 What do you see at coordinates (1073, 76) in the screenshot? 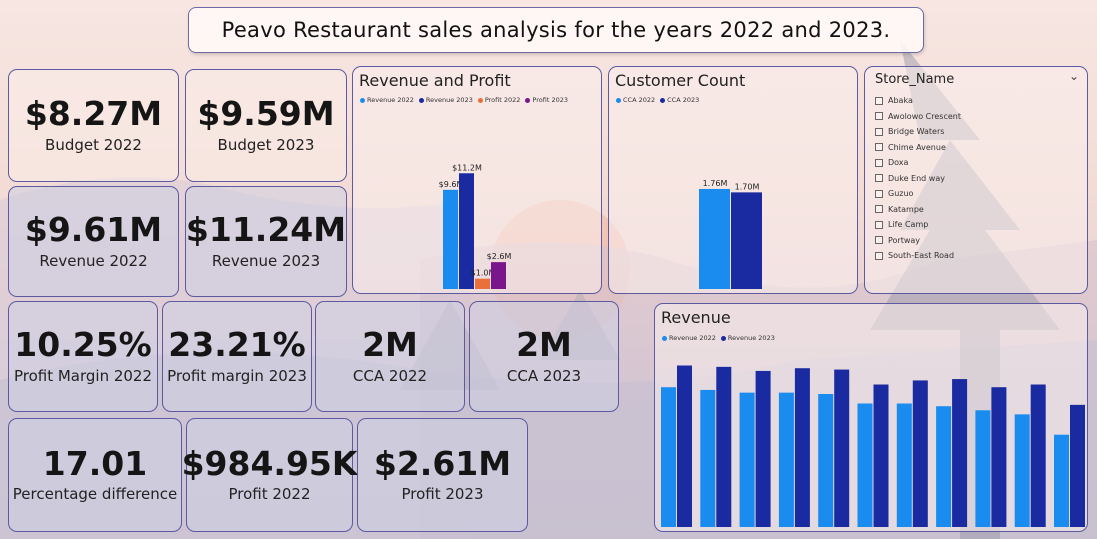
I see `chevron-down-icon: ⌄` at bounding box center [1073, 76].